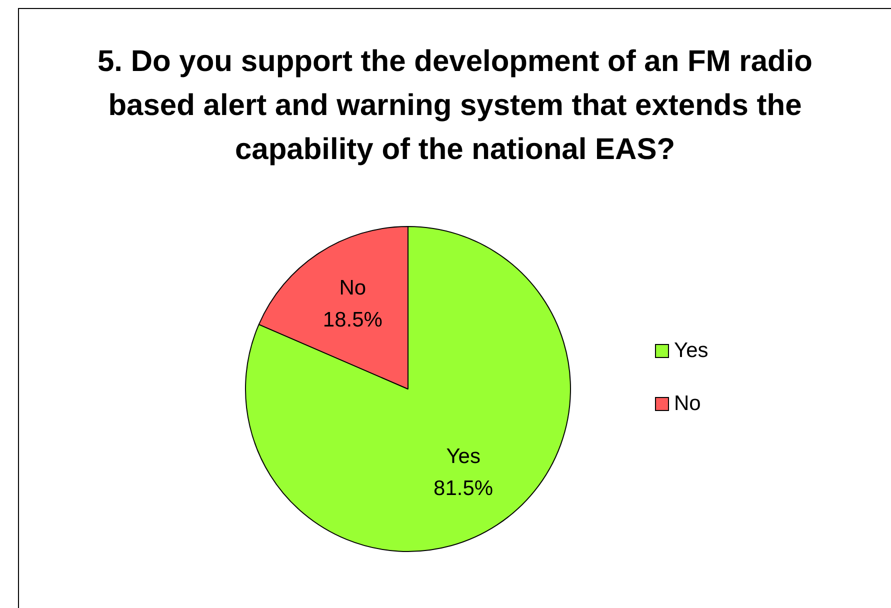  Describe the element at coordinates (352, 320) in the screenshot. I see `data-label: 18.5%` at that location.